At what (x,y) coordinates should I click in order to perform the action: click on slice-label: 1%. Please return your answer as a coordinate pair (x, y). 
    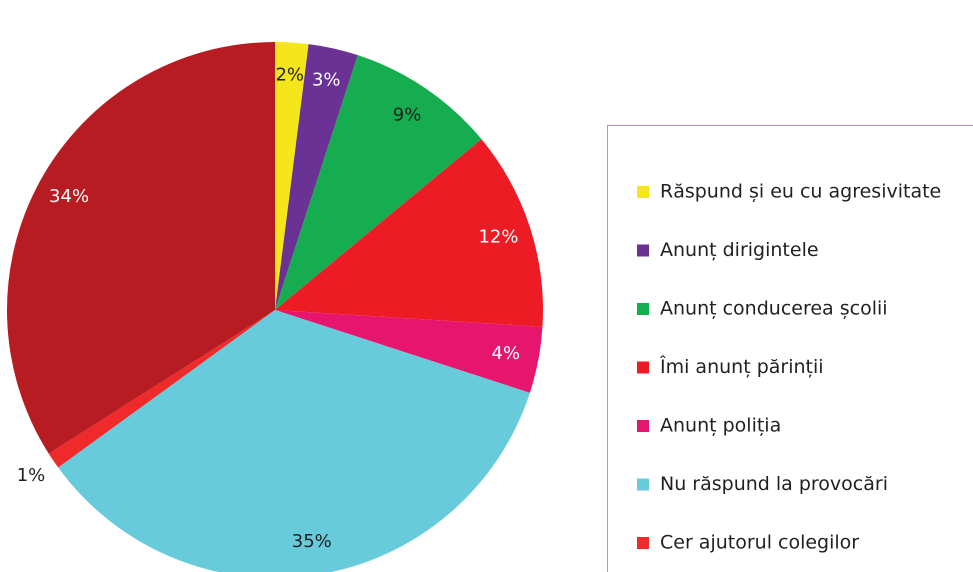
    Looking at the image, I should click on (31, 475).